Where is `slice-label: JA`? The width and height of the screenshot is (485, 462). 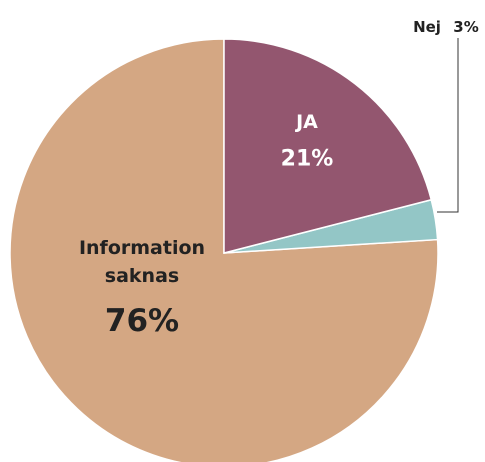
slice-label: JA is located at coordinates (307, 122).